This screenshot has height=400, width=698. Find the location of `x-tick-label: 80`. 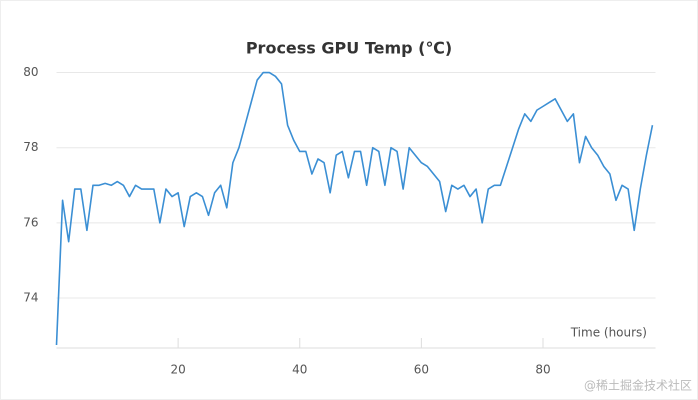

x-tick-label: 80 is located at coordinates (542, 370).